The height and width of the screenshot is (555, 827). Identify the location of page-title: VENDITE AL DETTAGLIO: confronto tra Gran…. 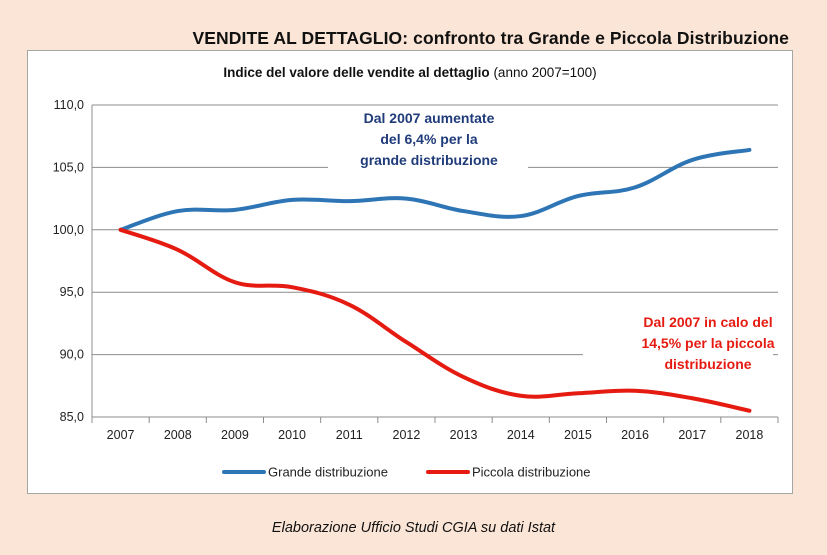
(490, 38).